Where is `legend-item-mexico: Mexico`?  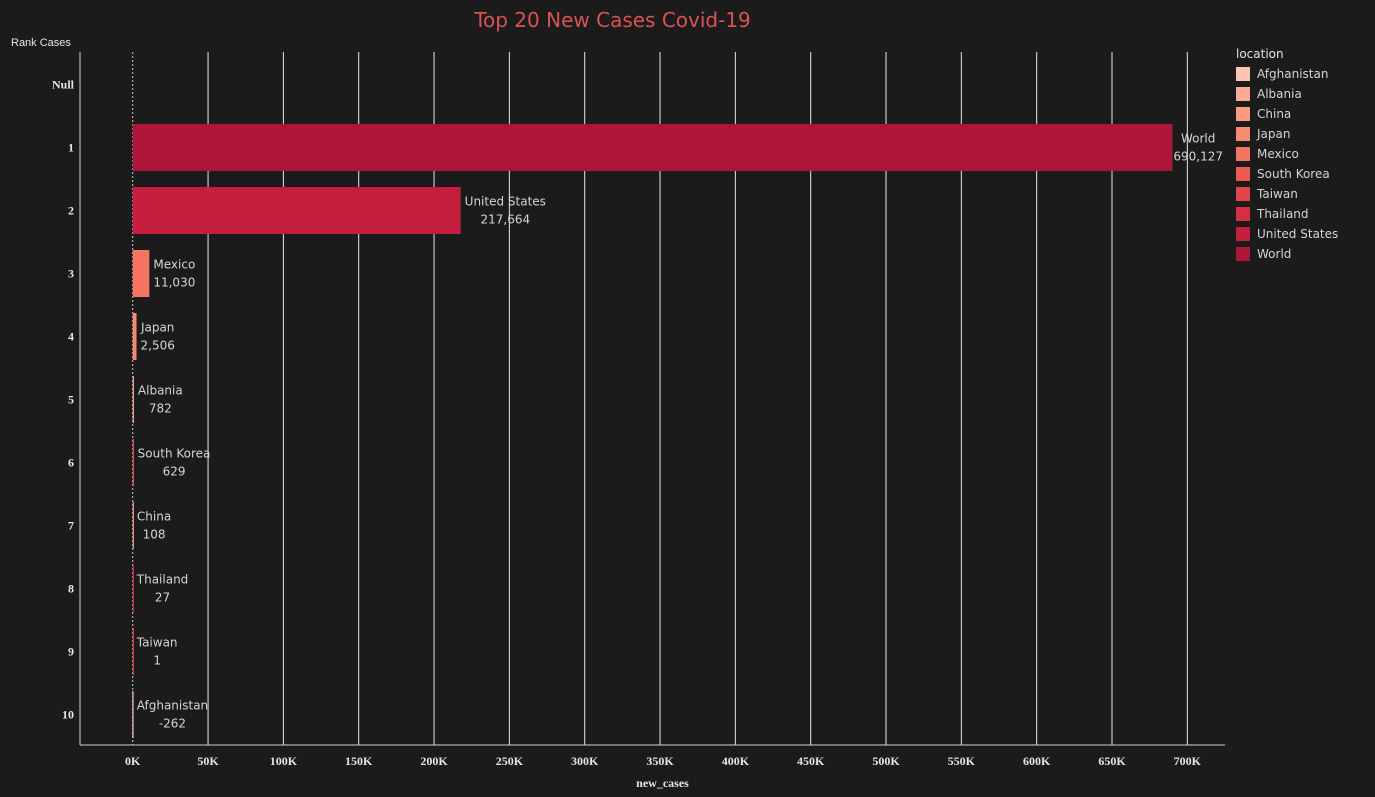
legend-item-mexico: Mexico is located at coordinates (1287, 154).